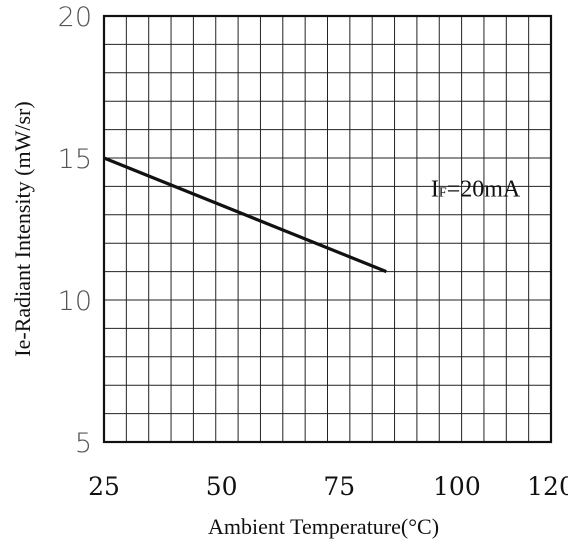 The height and width of the screenshot is (545, 568). What do you see at coordinates (547, 486) in the screenshot?
I see `x-tick-label: 120` at bounding box center [547, 486].